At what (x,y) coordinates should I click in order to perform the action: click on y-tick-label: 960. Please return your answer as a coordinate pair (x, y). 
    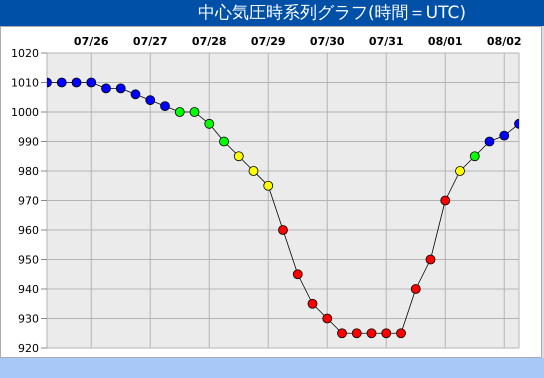
    Looking at the image, I should click on (28, 230).